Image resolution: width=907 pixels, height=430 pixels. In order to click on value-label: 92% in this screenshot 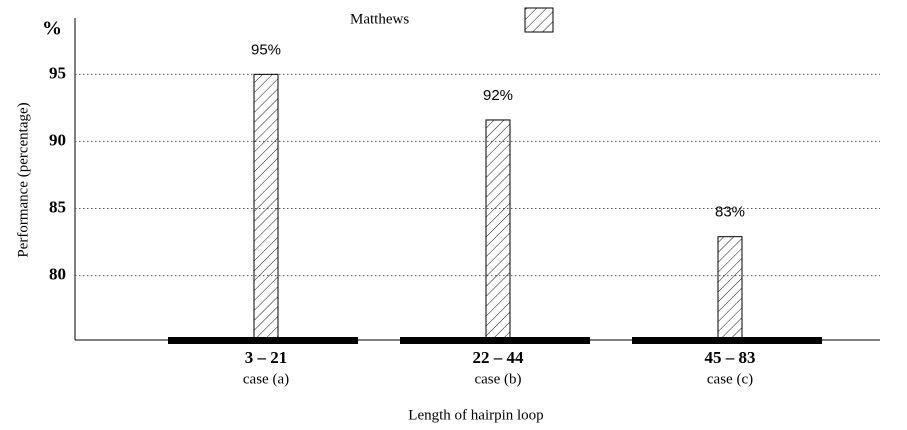, I will do `click(498, 95)`.